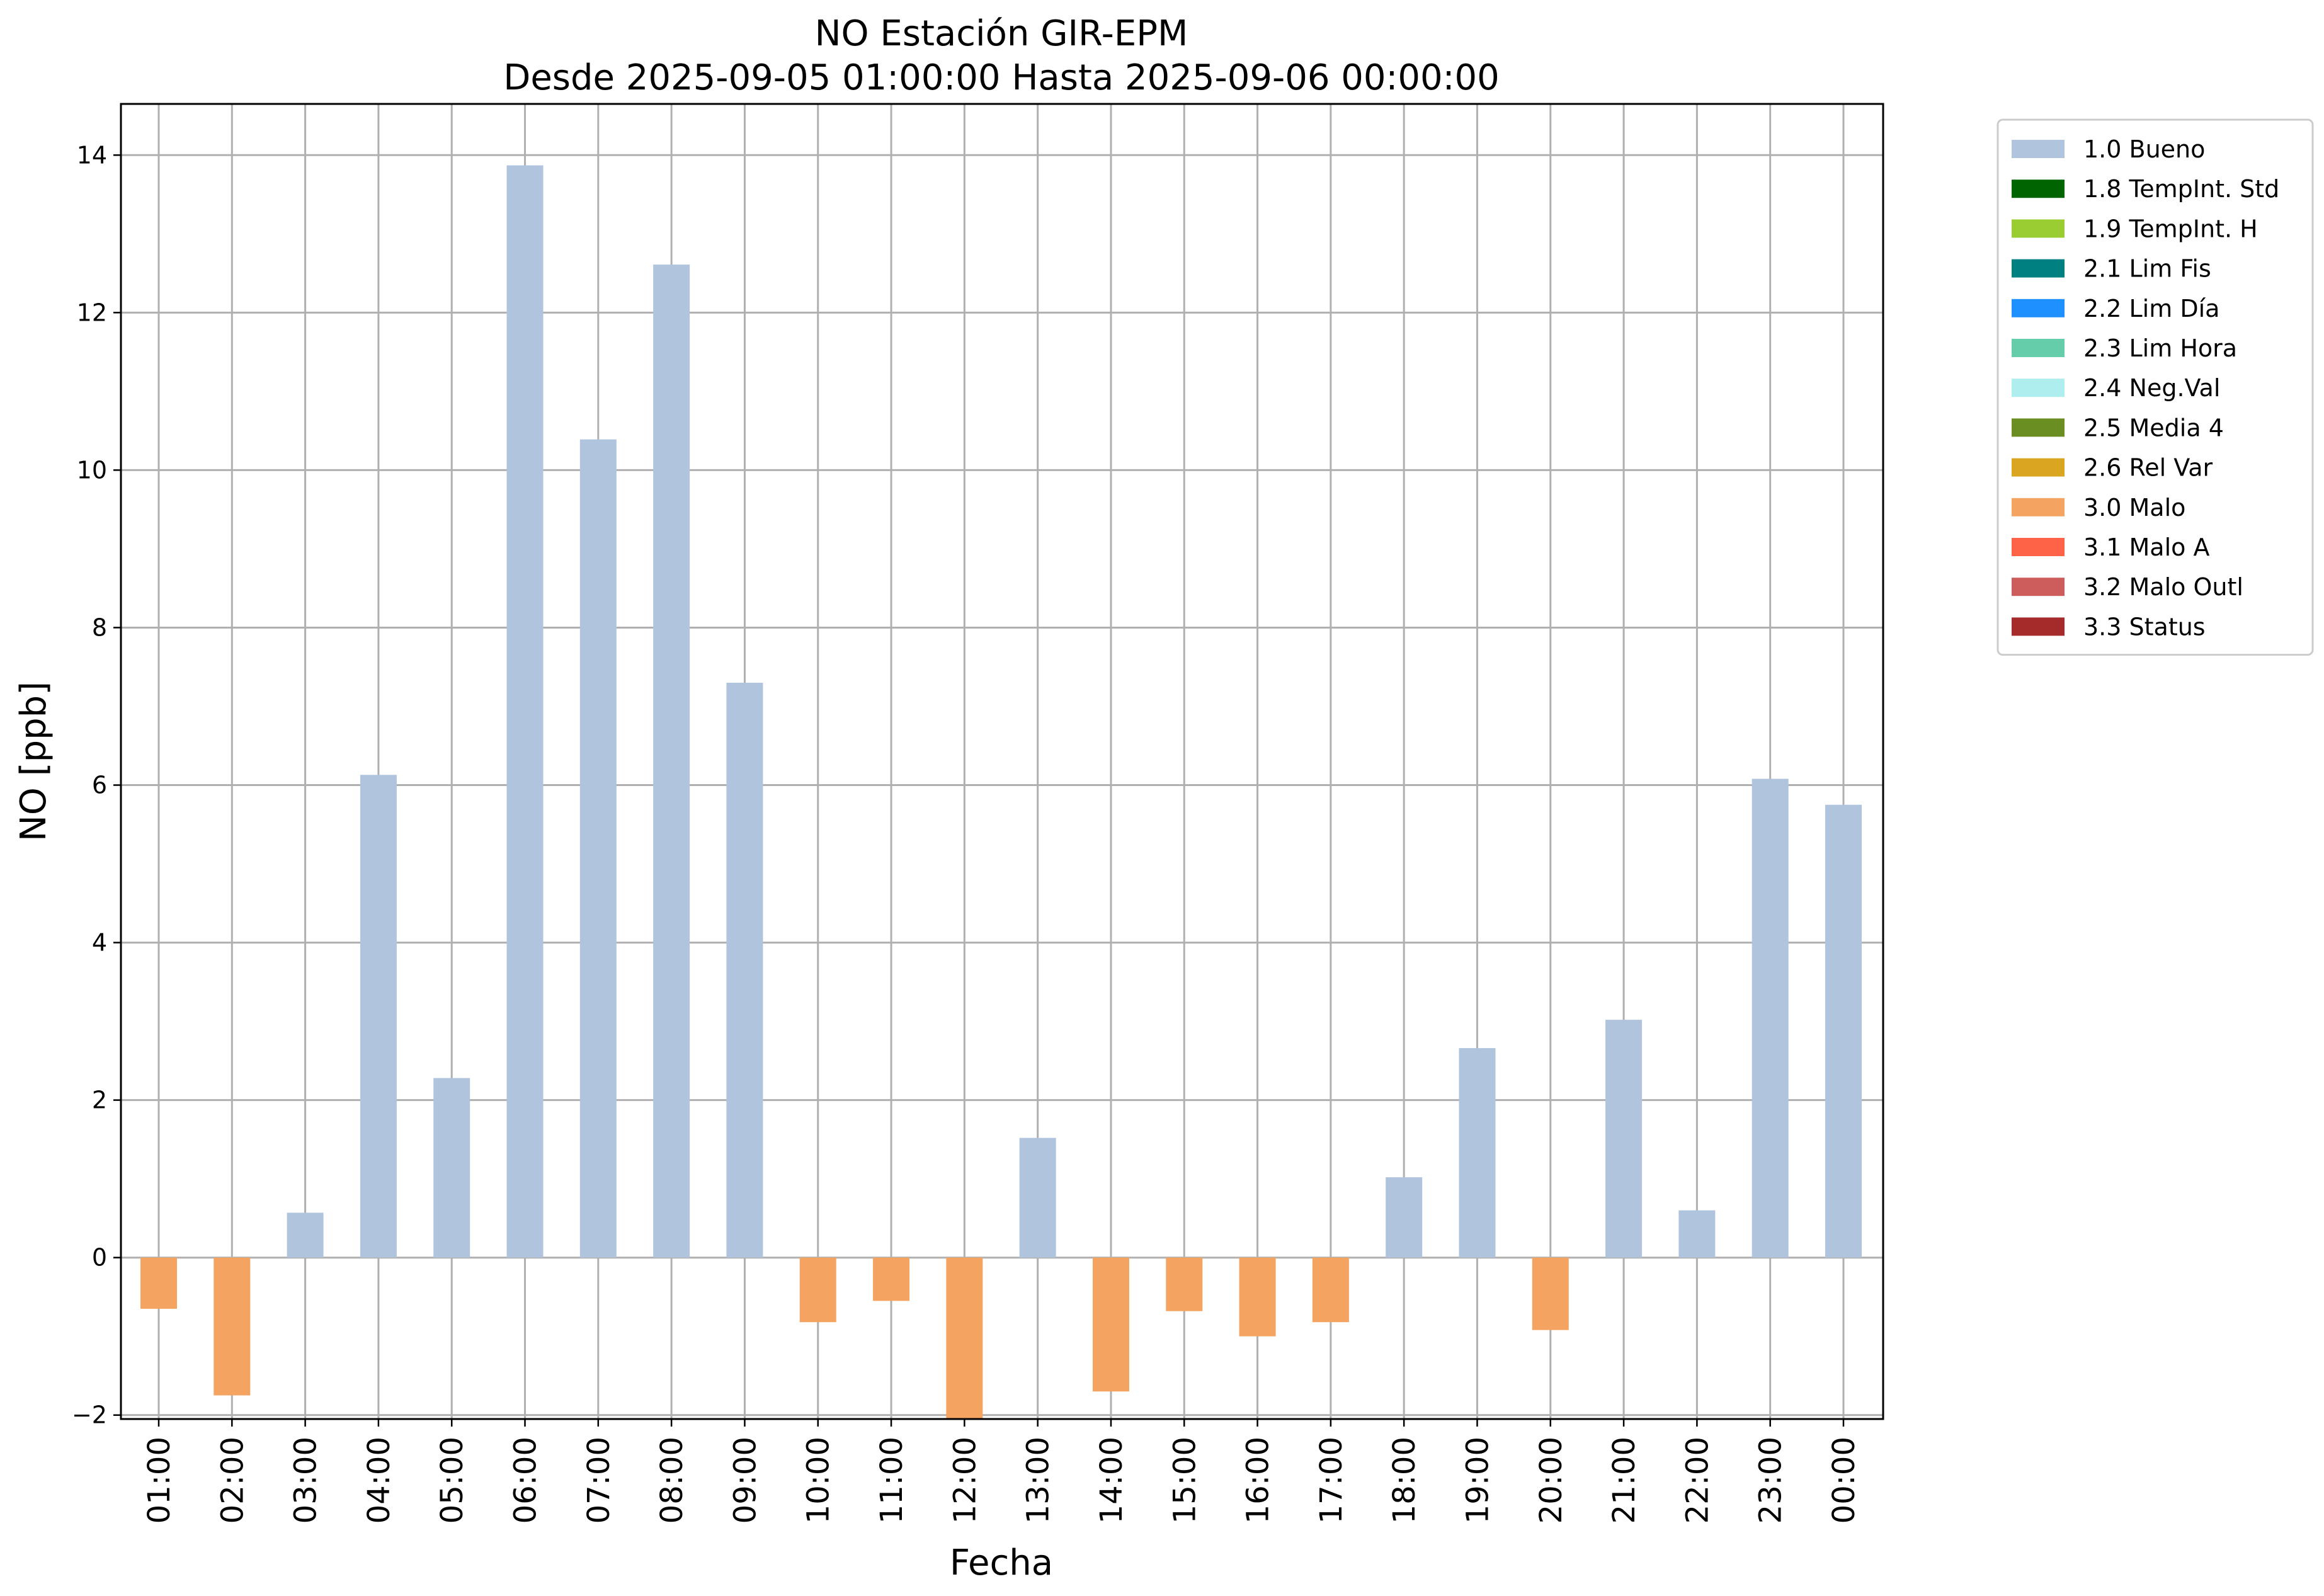  What do you see at coordinates (745, 1480) in the screenshot?
I see `x-tick-label: 09:00` at bounding box center [745, 1480].